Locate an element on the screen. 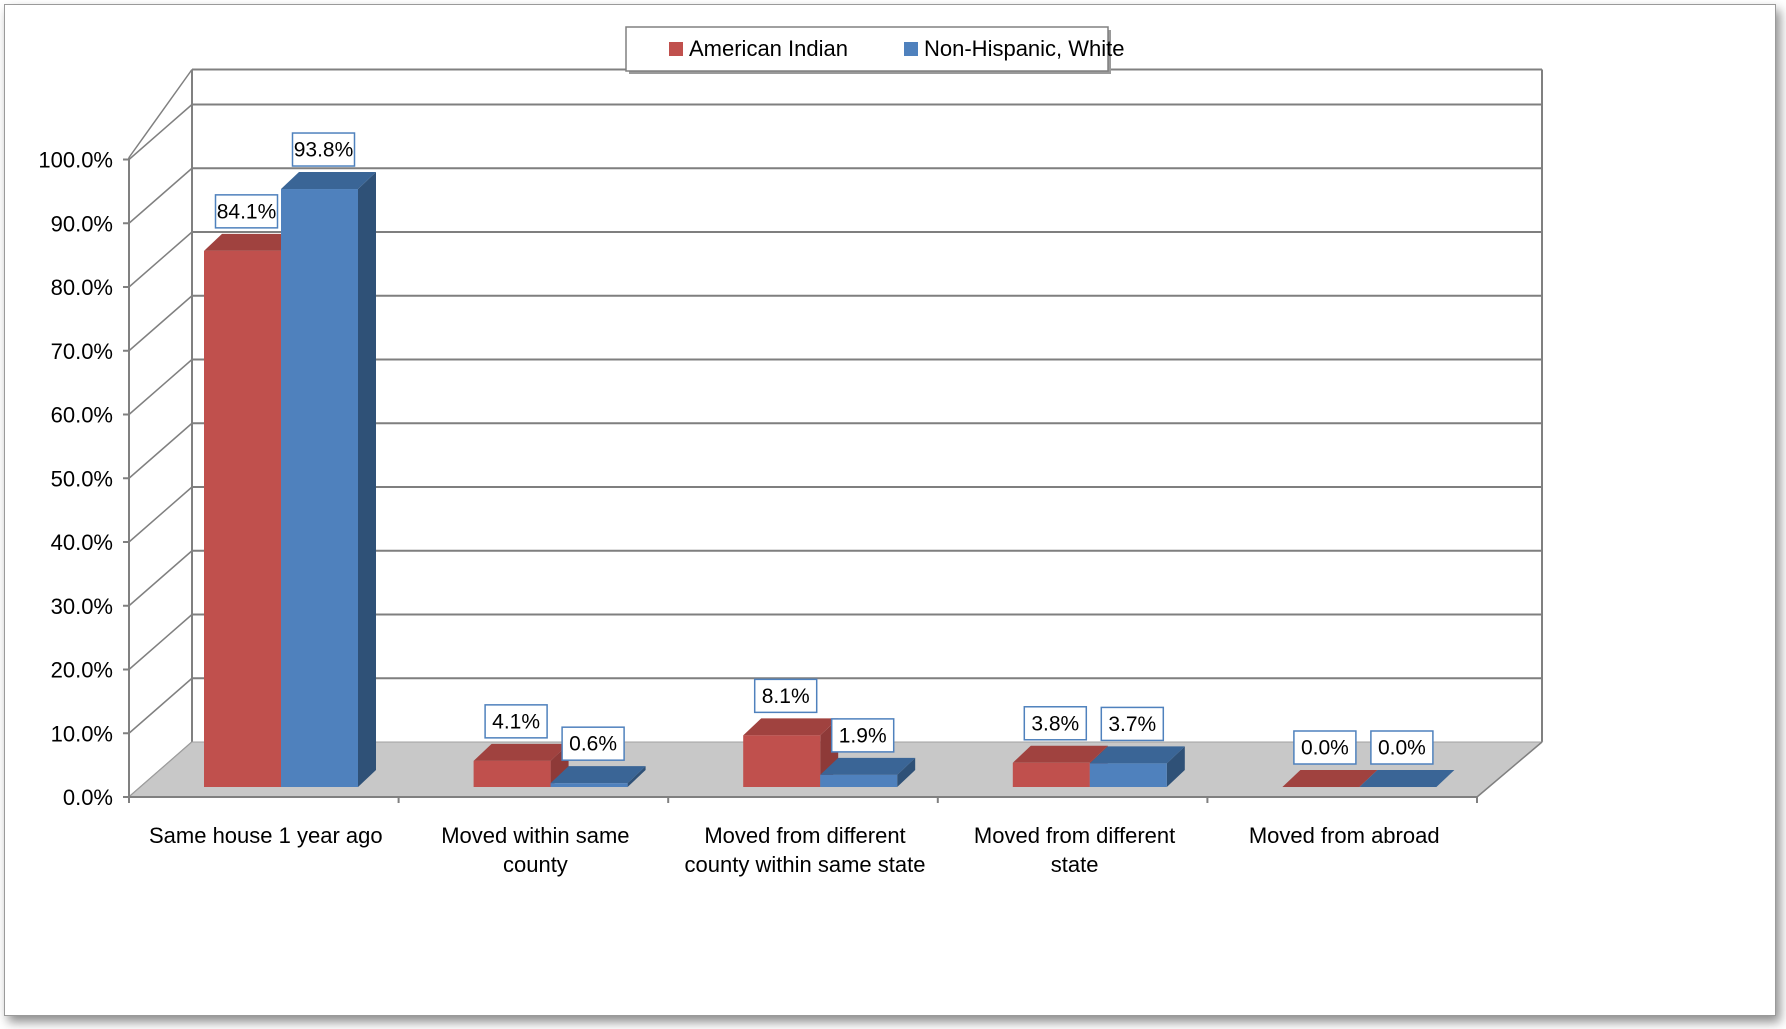  data-label: 4.1% is located at coordinates (516, 721).